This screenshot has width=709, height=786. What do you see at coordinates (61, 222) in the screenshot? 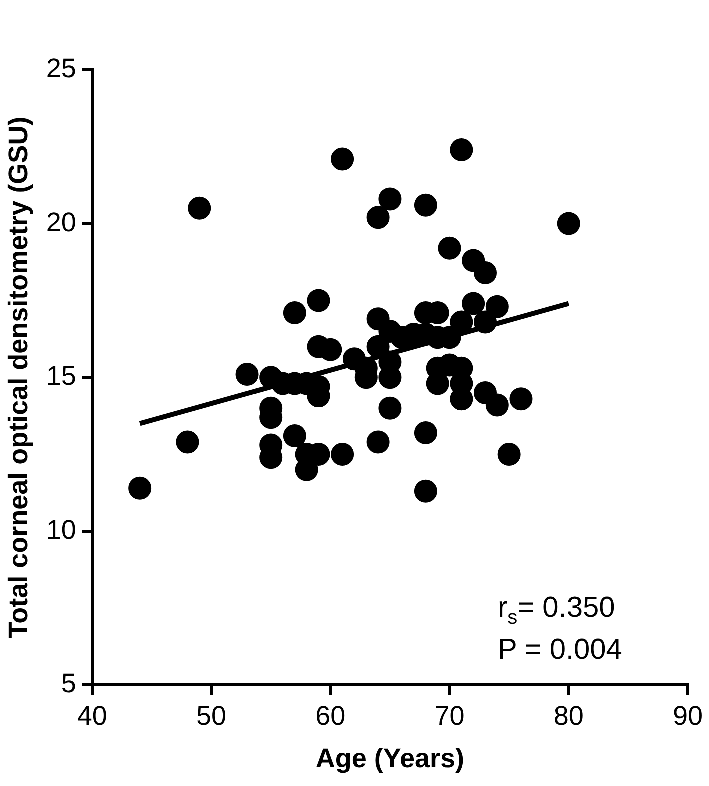
I see `y-tick-label: 20` at bounding box center [61, 222].